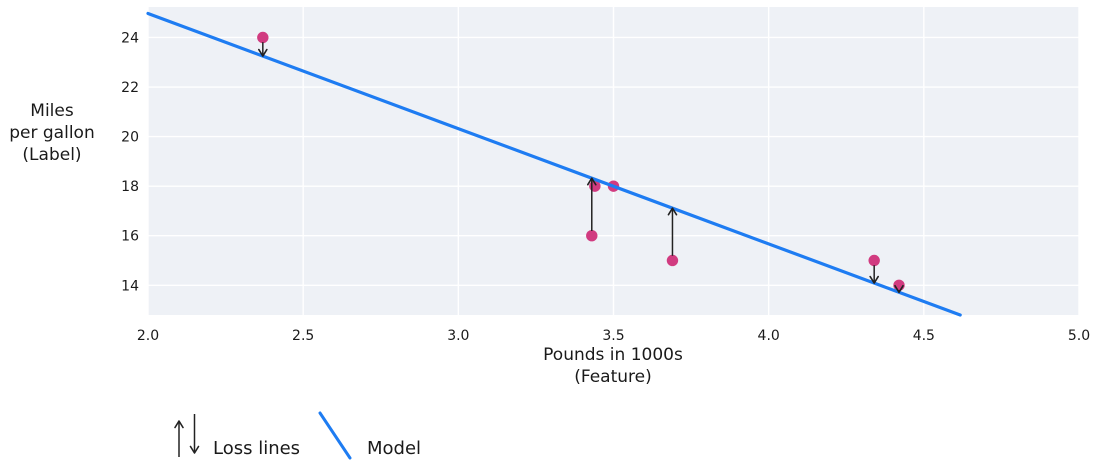 The image size is (1099, 472). Describe the element at coordinates (369, 435) in the screenshot. I see `legend-item-model: Model` at that location.